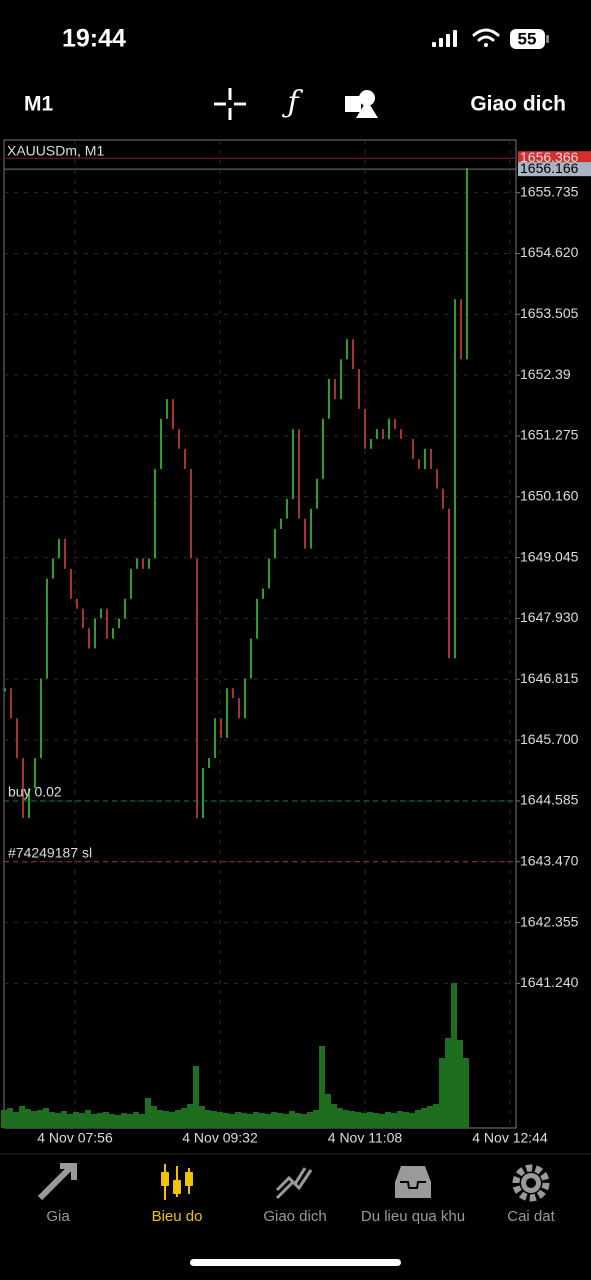 This screenshot has height=1280, width=591. I want to click on battery-icon, so click(527, 39).